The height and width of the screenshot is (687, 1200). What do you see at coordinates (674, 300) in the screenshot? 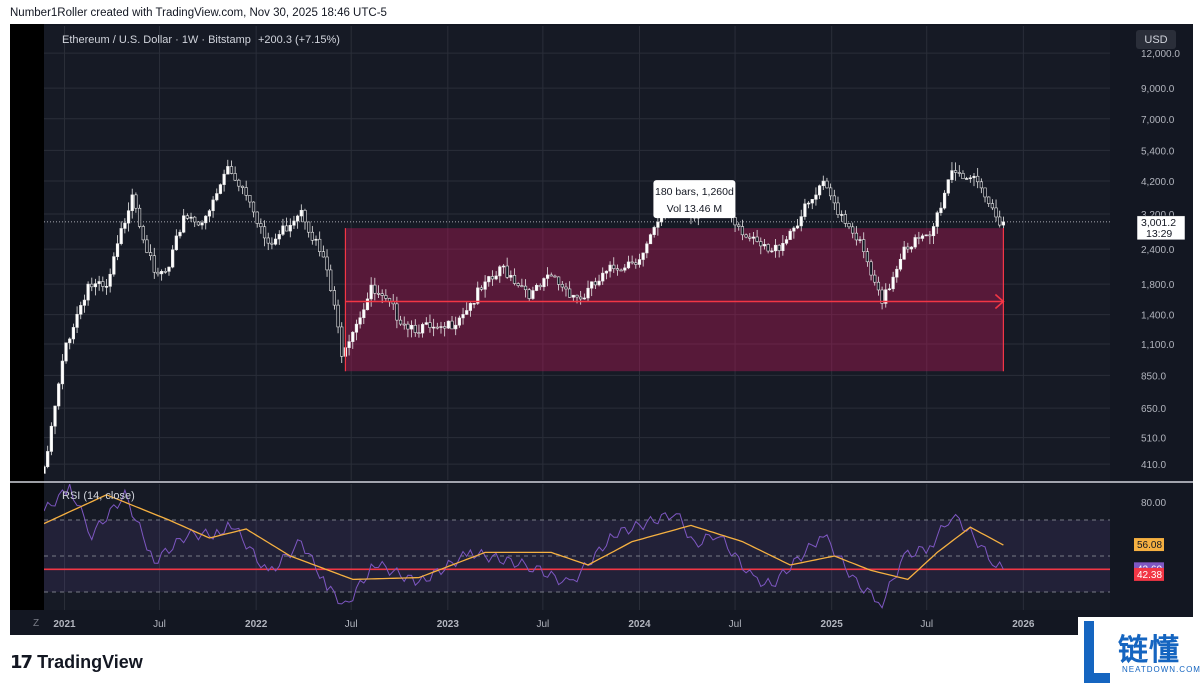
I see `range-lines-layer` at bounding box center [674, 300].